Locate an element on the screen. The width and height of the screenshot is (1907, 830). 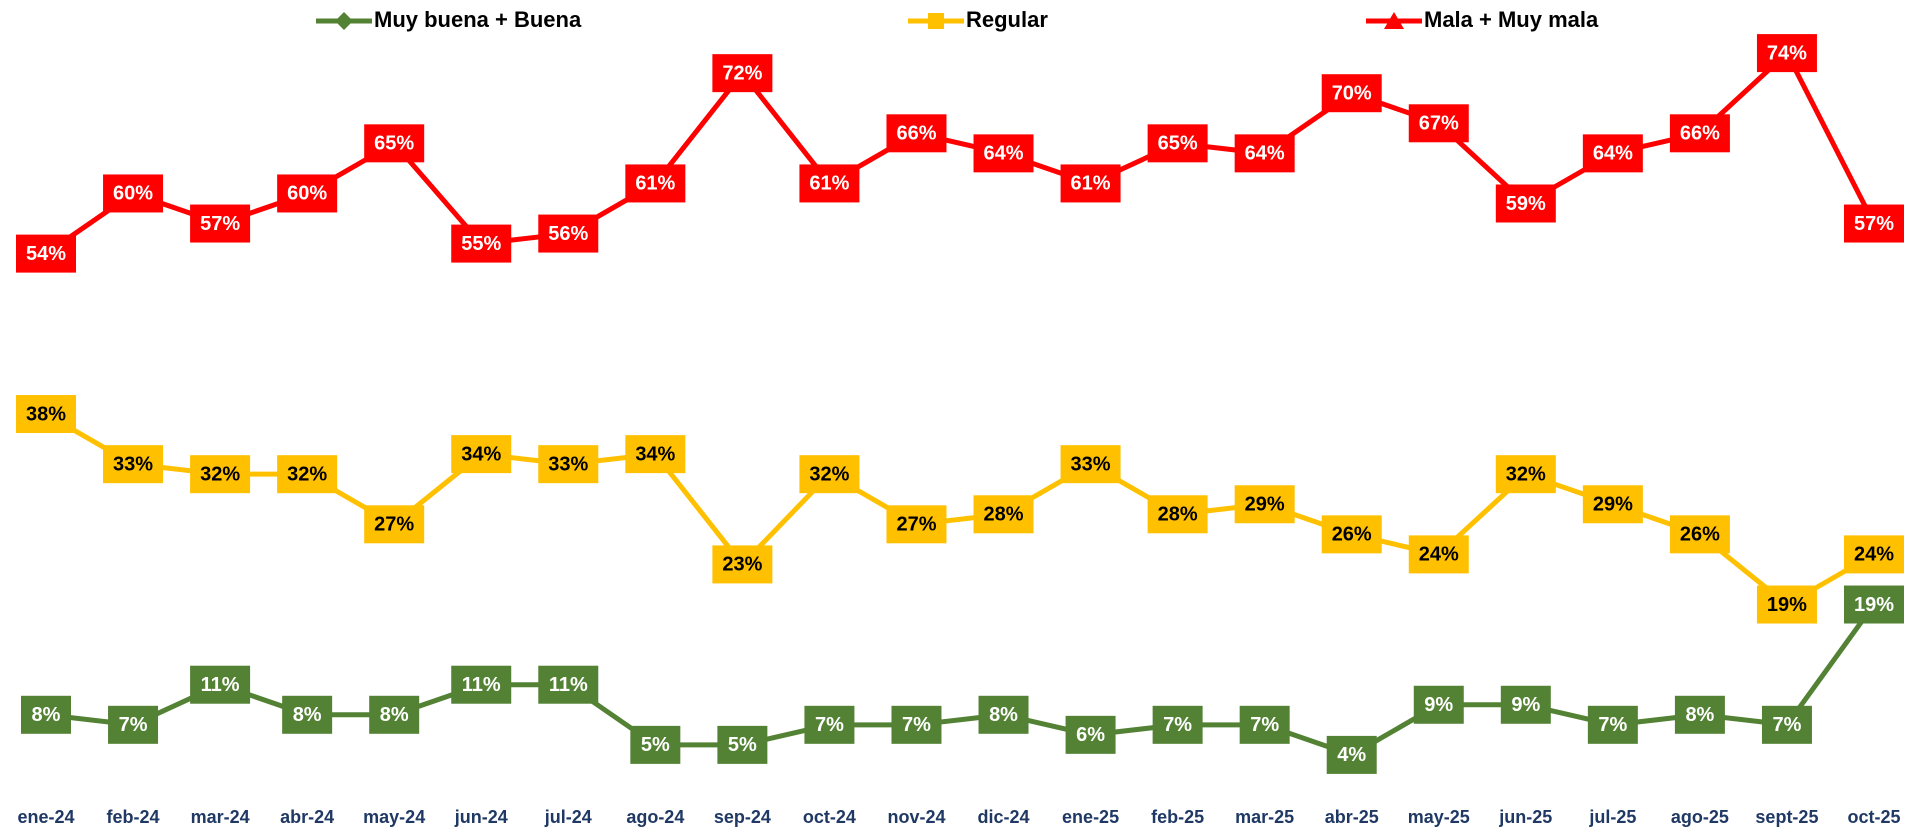
data-label: 24% is located at coordinates (1439, 555).